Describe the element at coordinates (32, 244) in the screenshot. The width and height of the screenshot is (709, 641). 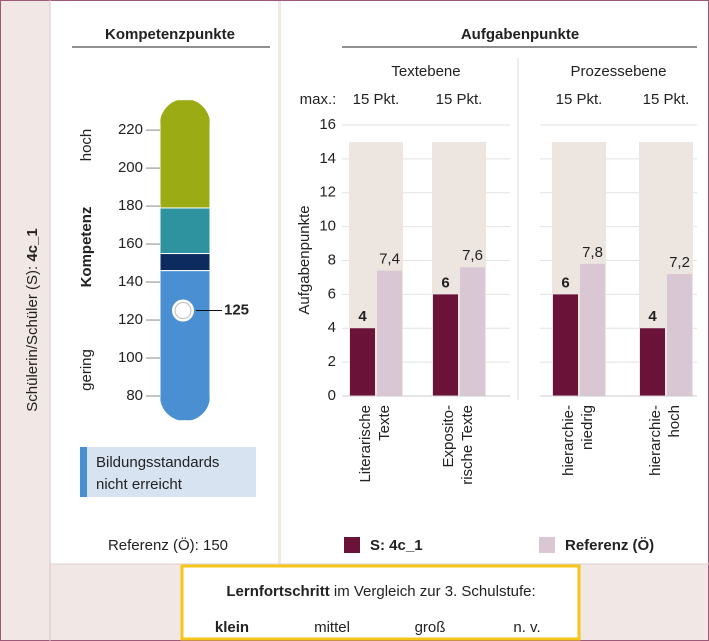
I see `student-id: 4c_1` at that location.